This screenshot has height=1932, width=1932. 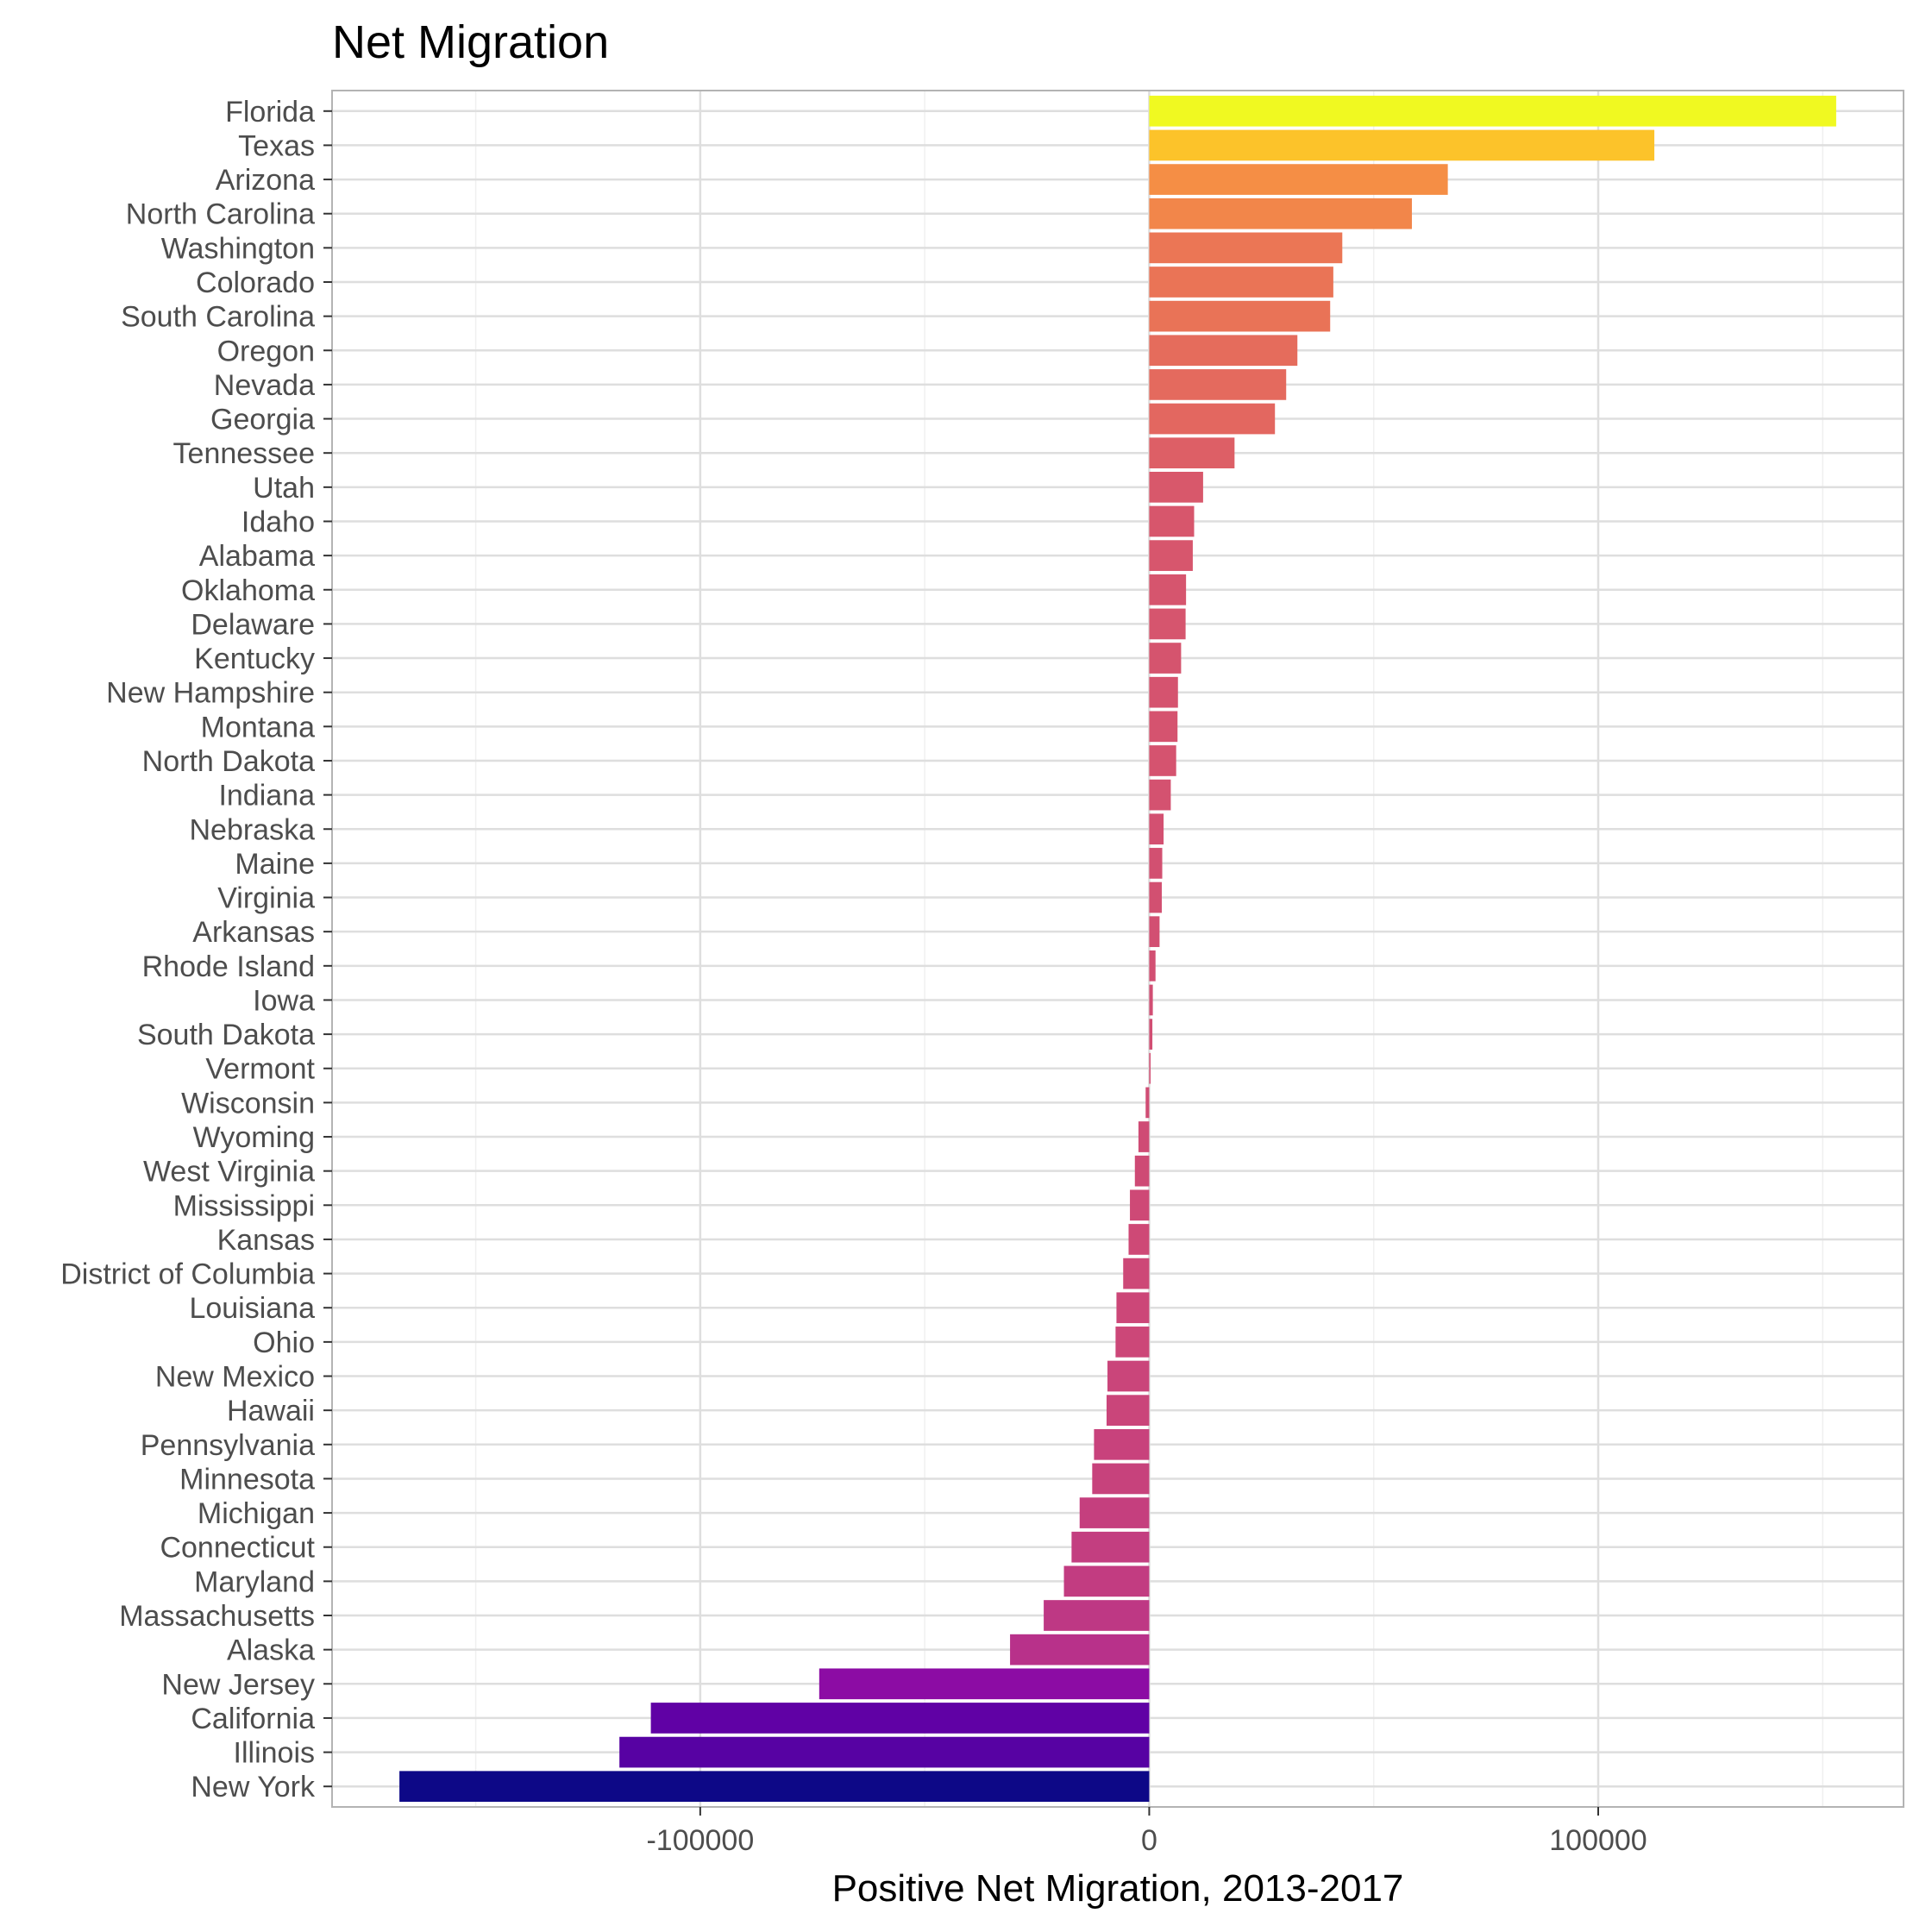 What do you see at coordinates (1140, 1205) in the screenshot?
I see `bar-mississippi` at bounding box center [1140, 1205].